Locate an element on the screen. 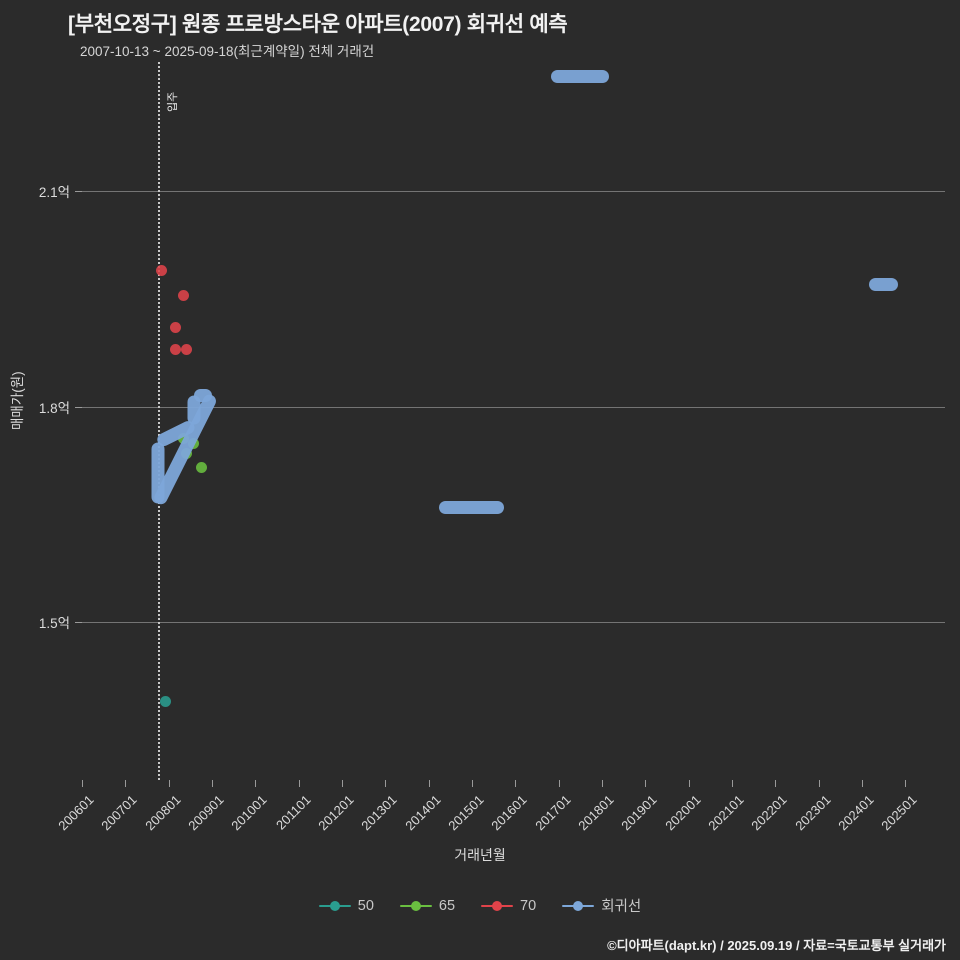 This screenshot has width=960, height=960. legend-label: 회귀선 is located at coordinates (621, 907).